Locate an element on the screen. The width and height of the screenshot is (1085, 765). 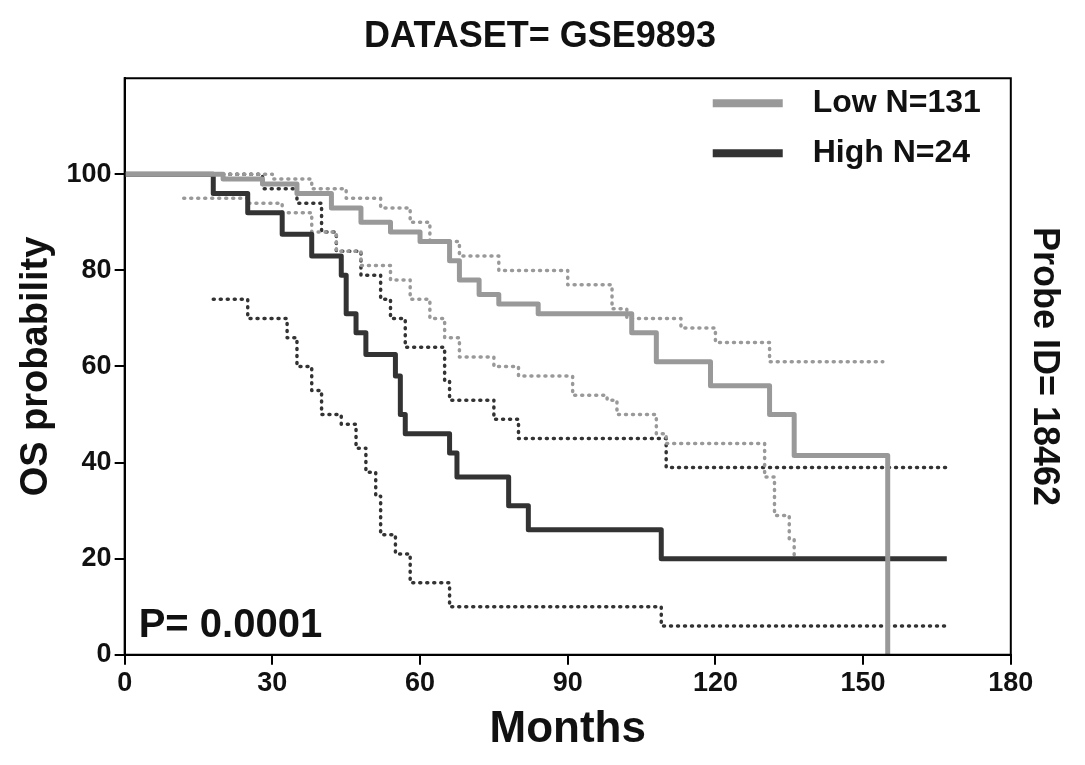
chart-title: DATASET= GSE9893 is located at coordinates (540, 34).